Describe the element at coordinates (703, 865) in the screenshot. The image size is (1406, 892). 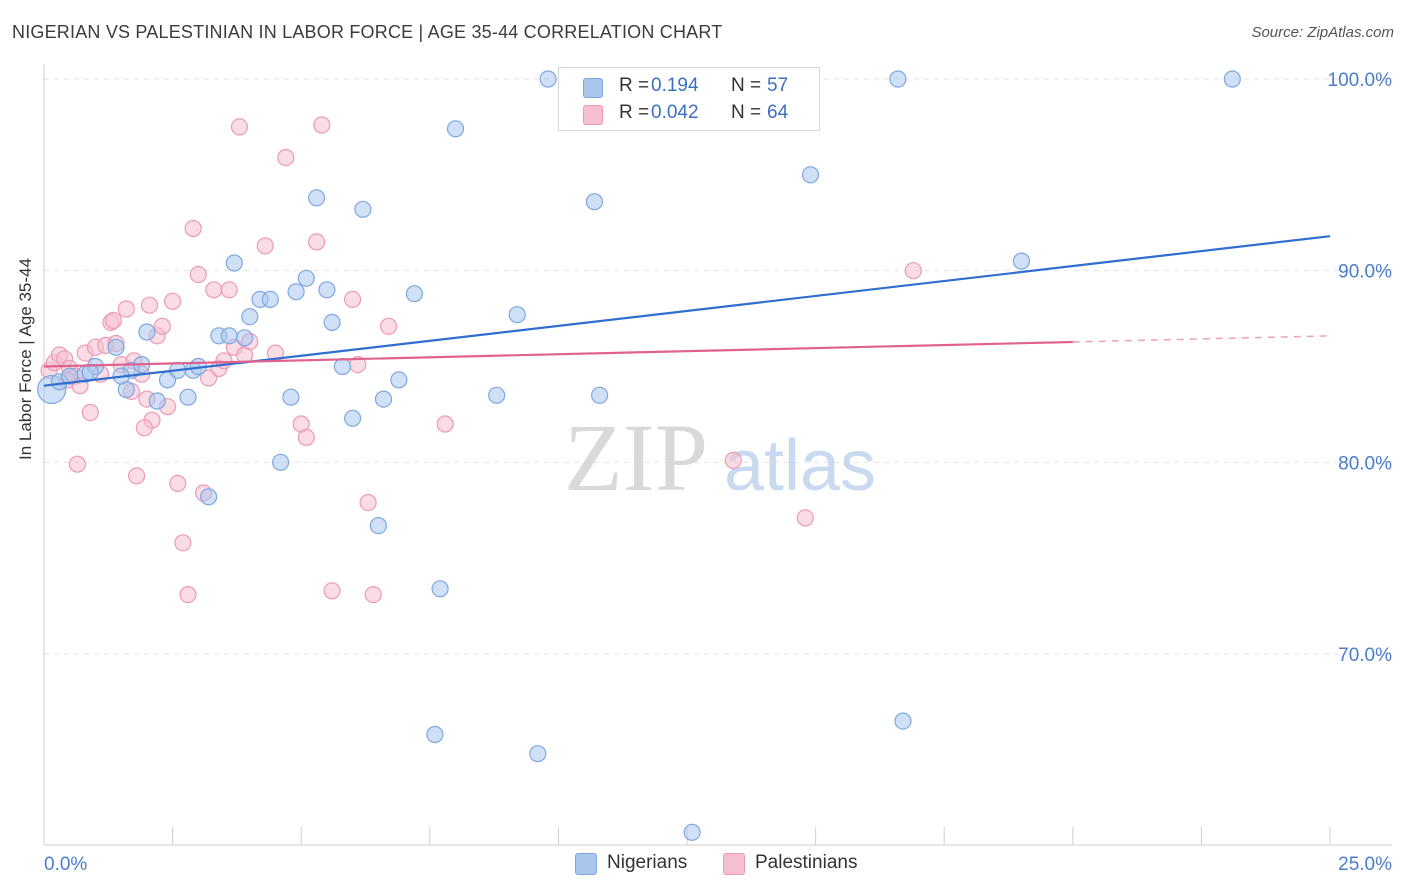
I see `series-legend: Nigerians Palestinians` at that location.